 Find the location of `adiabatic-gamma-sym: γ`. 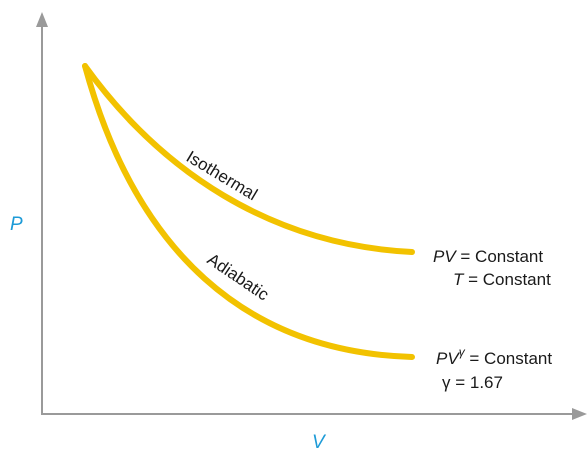

adiabatic-gamma-sym: γ is located at coordinates (446, 382).